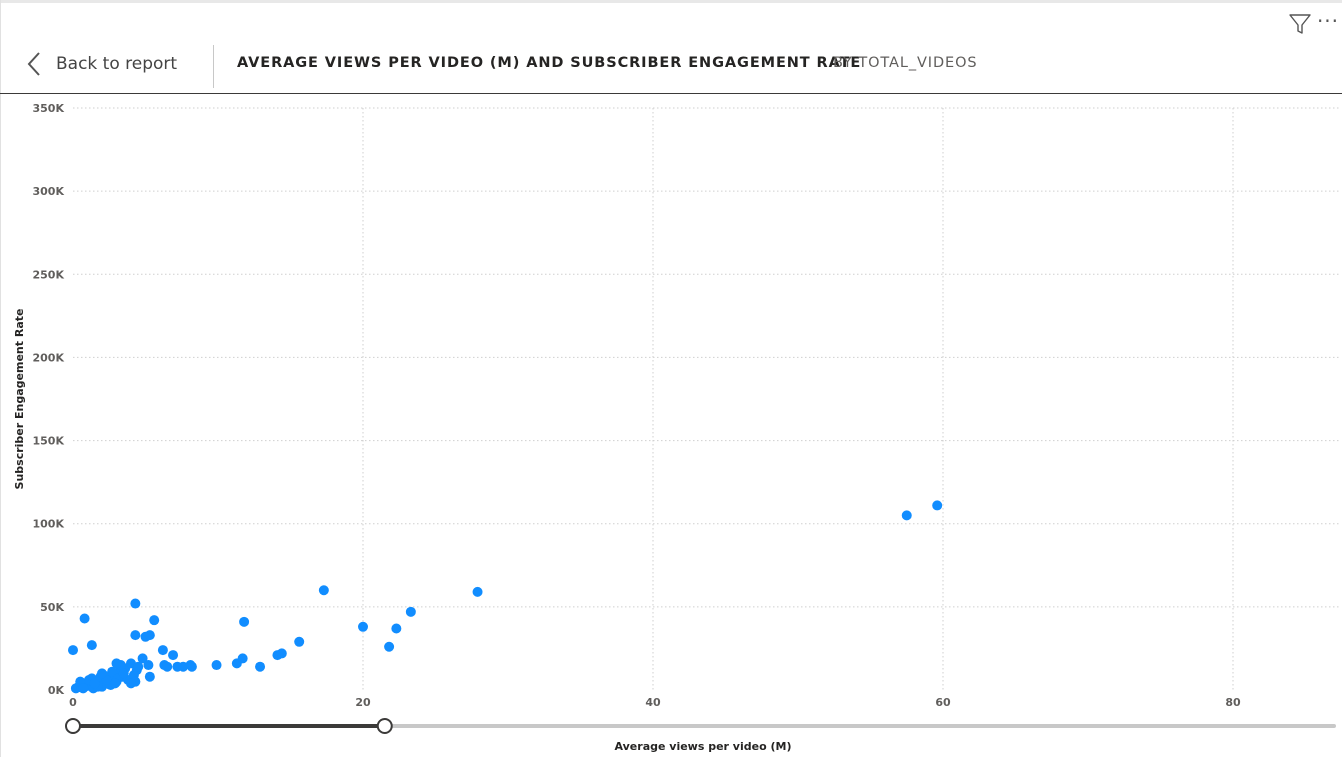 The image size is (1342, 757). What do you see at coordinates (52, 607) in the screenshot?
I see `y-tick-label: 50K` at bounding box center [52, 607].